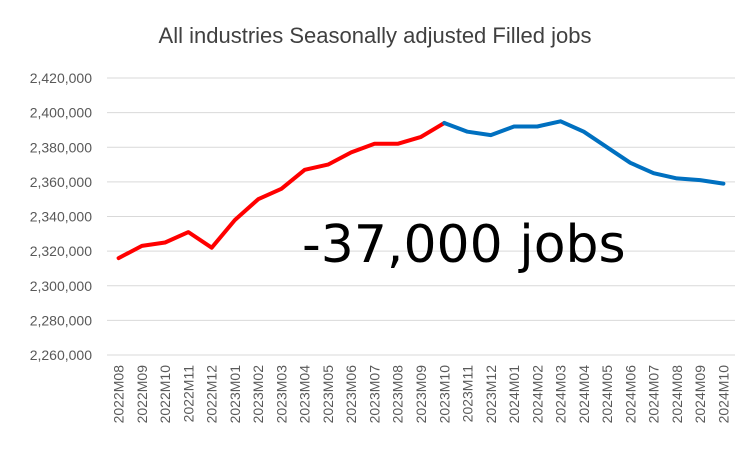  I want to click on y-tick-label: 2,400,000, so click(61, 113).